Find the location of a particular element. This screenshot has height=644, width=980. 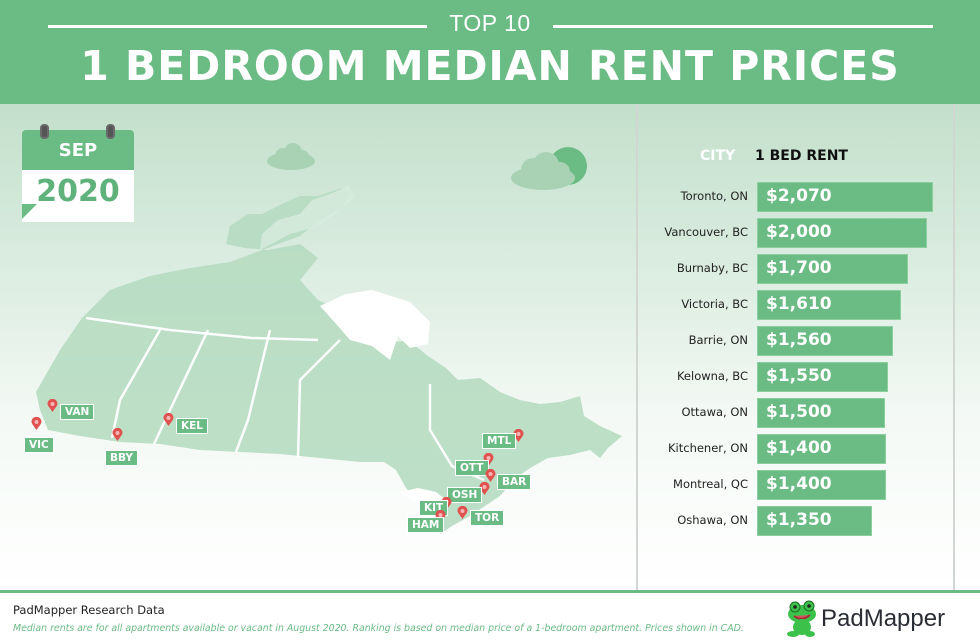

page-title: 1 BEDROOM MEDIAN RENT PRICES is located at coordinates (490, 66).